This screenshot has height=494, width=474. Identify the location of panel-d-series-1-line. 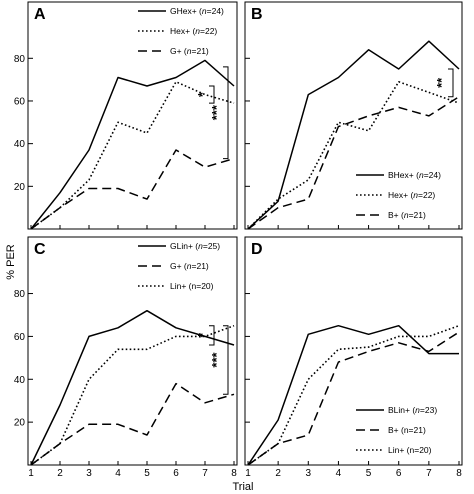
(353, 395).